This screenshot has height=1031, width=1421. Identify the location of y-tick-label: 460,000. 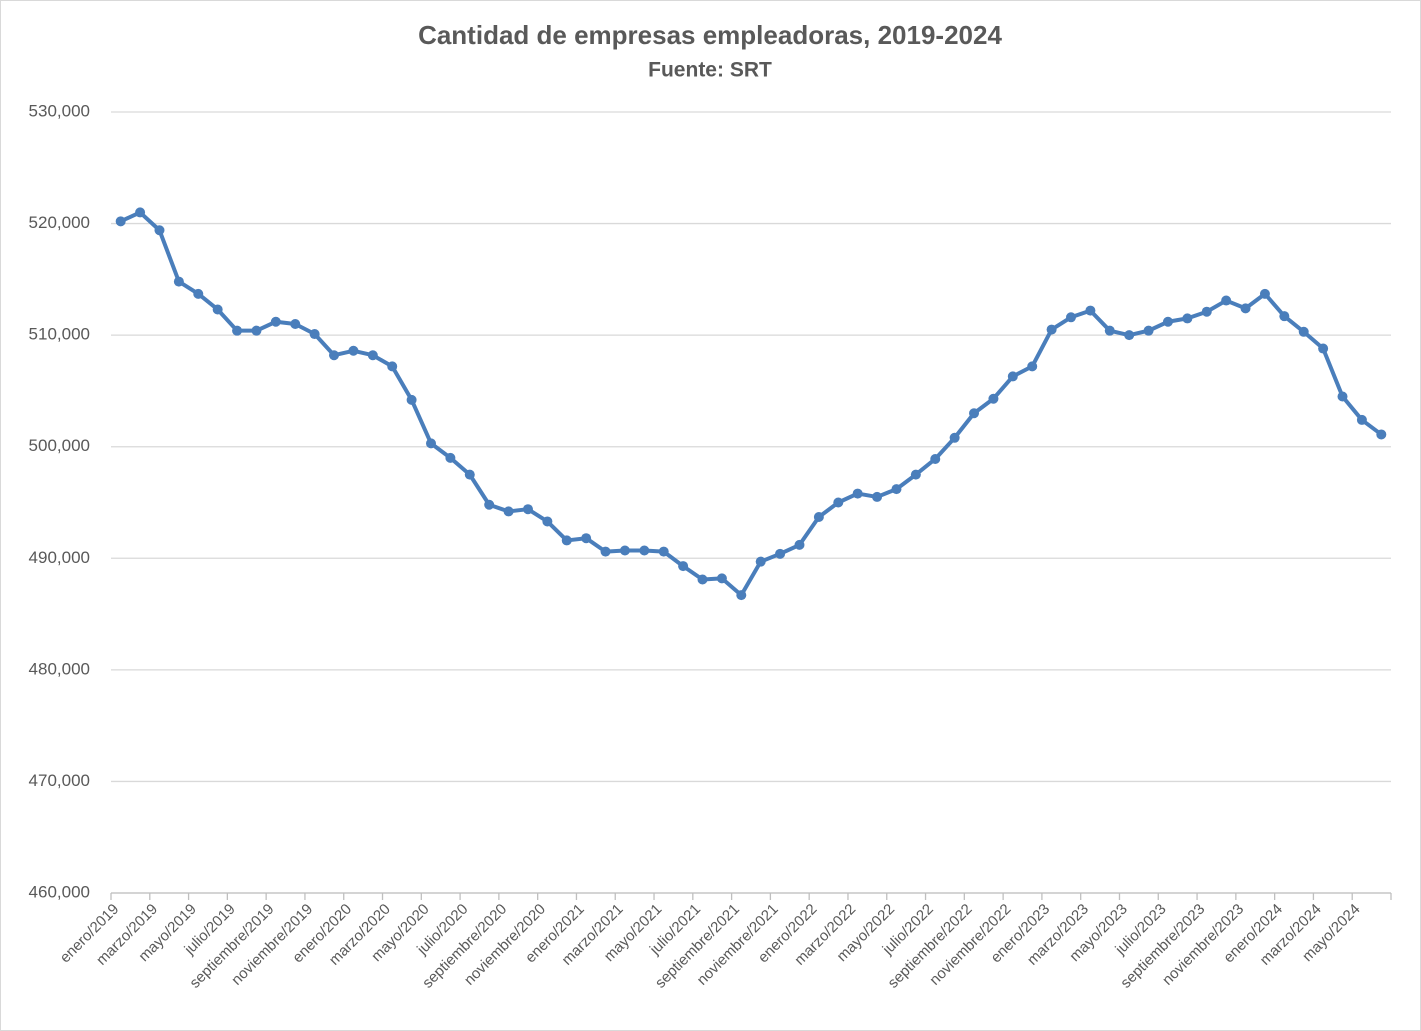
(59, 891).